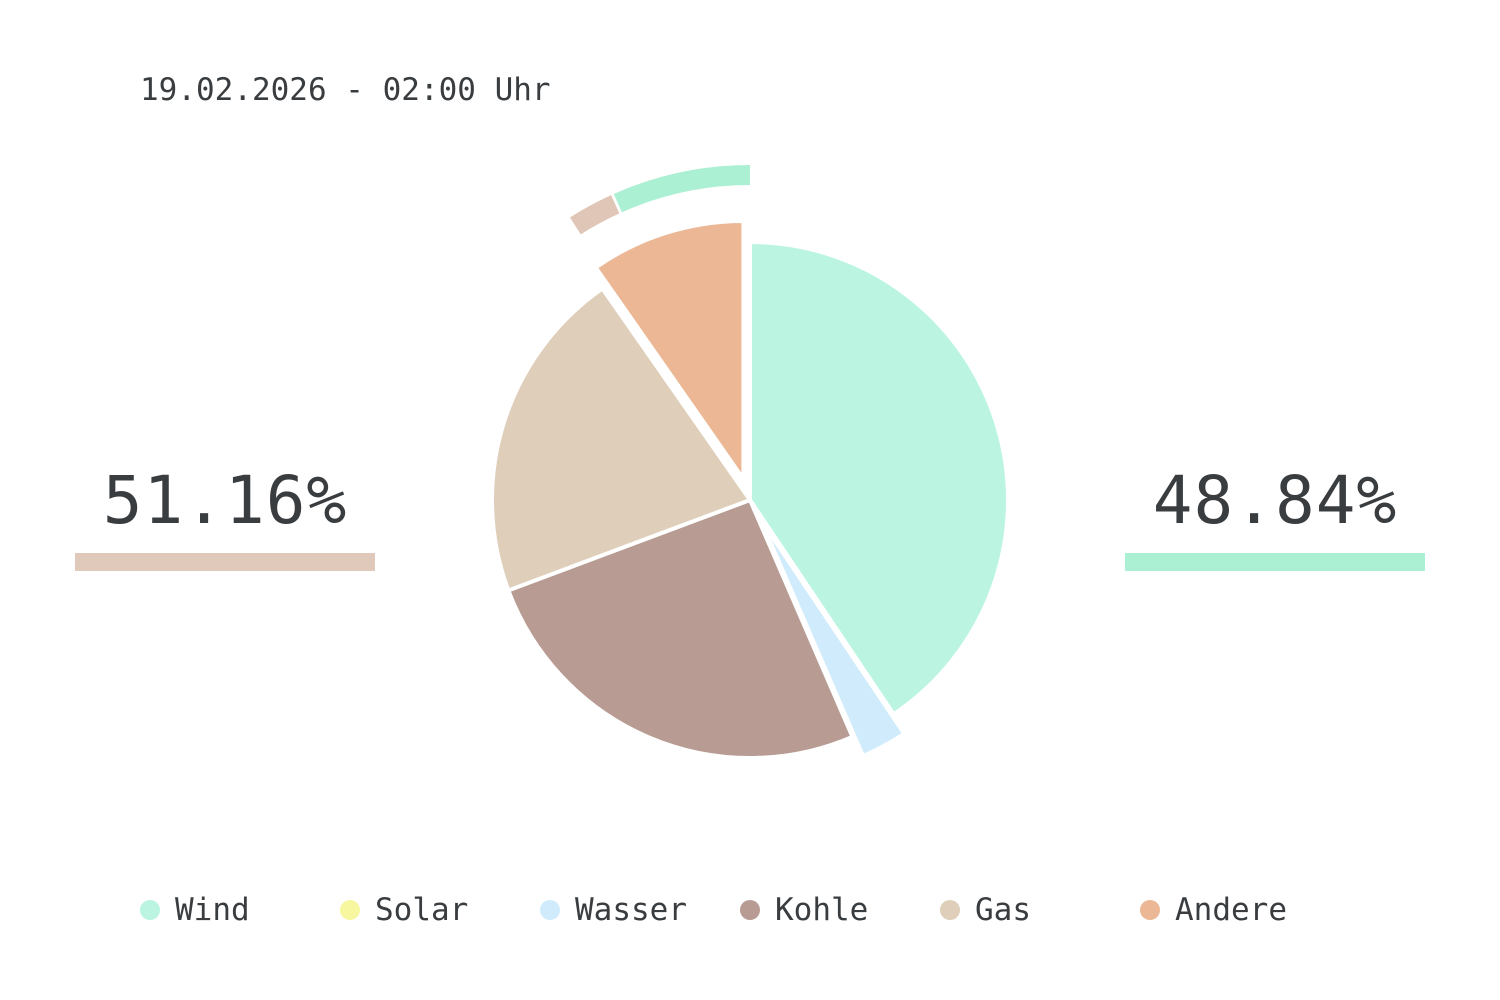 Image resolution: width=1500 pixels, height=1000 pixels. Describe the element at coordinates (631, 910) in the screenshot. I see `legend-label-wasser: Wasser` at that location.